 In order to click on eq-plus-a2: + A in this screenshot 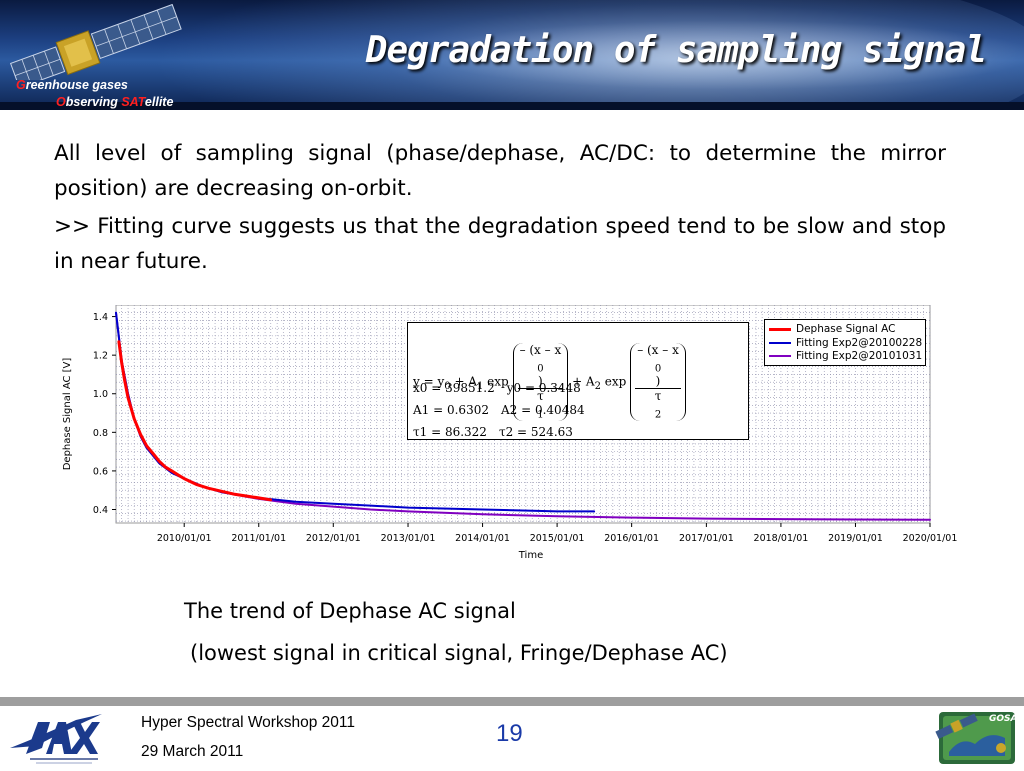, I will do `click(583, 381)`.